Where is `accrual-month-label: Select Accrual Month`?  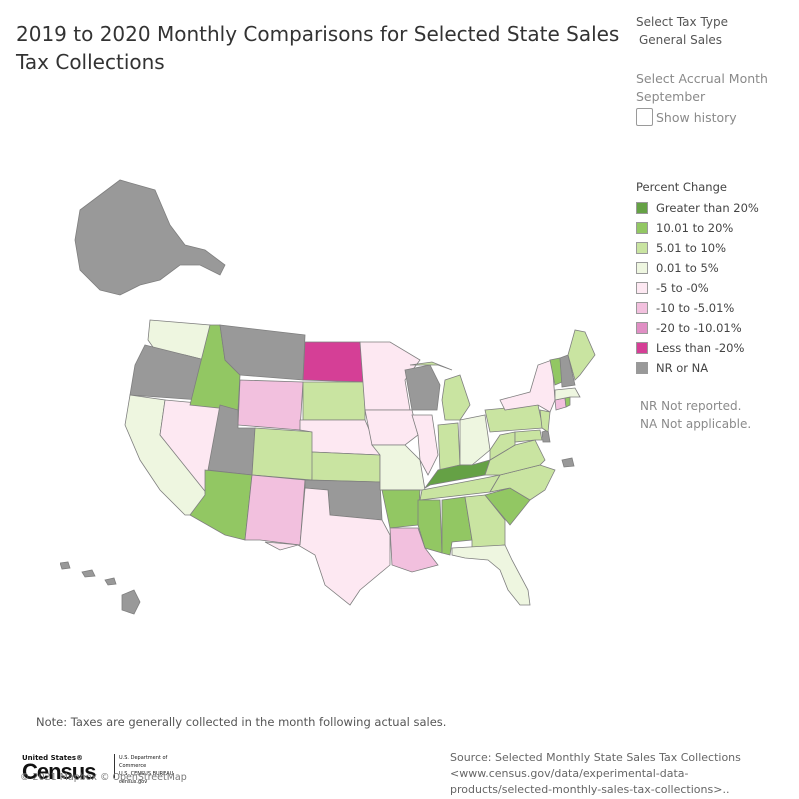 accrual-month-label: Select Accrual Month is located at coordinates (702, 78).